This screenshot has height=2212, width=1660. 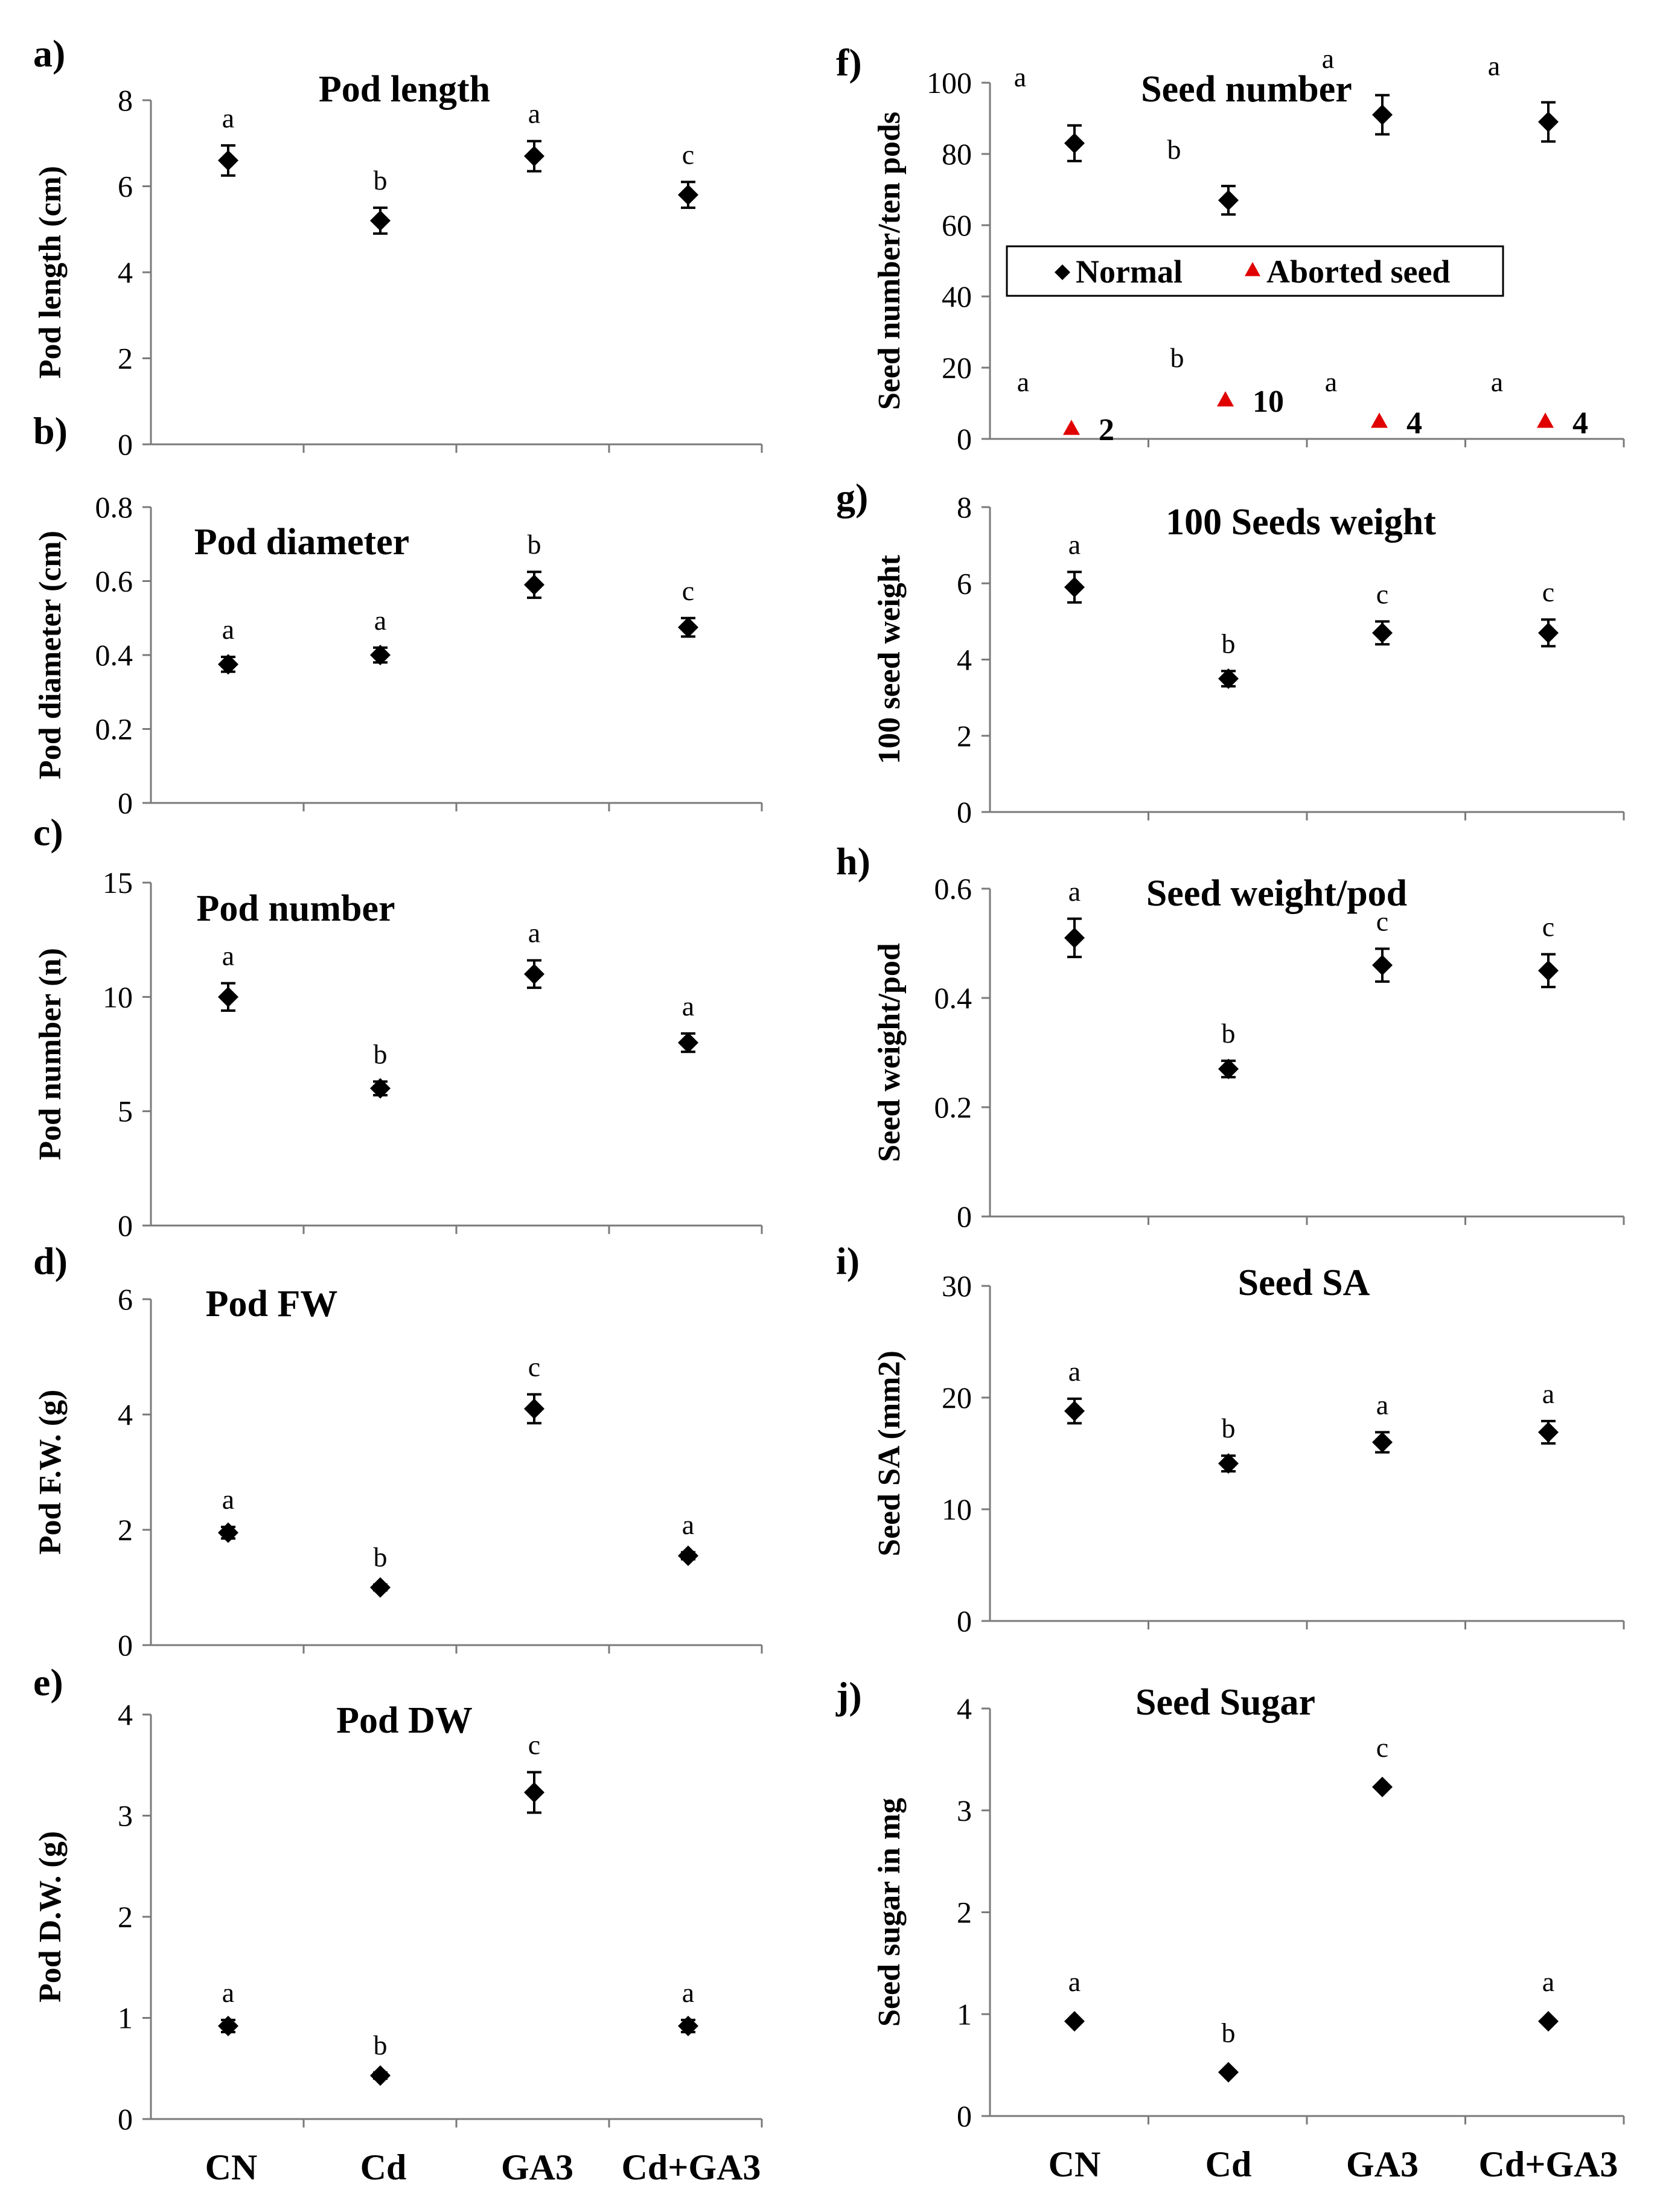 What do you see at coordinates (125, 186) in the screenshot?
I see `y-tick-label: 6` at bounding box center [125, 186].